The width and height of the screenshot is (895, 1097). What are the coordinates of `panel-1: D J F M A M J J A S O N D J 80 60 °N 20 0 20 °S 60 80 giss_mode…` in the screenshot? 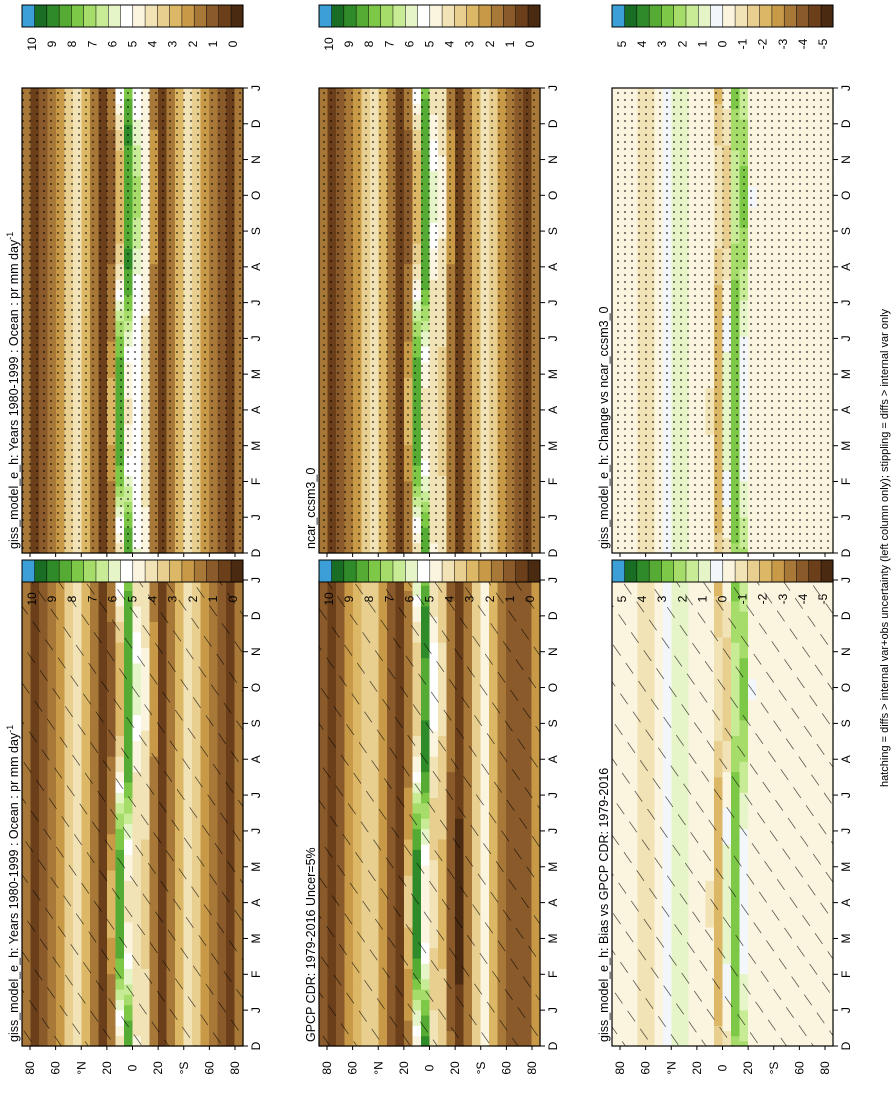 It's located at (134, 826).